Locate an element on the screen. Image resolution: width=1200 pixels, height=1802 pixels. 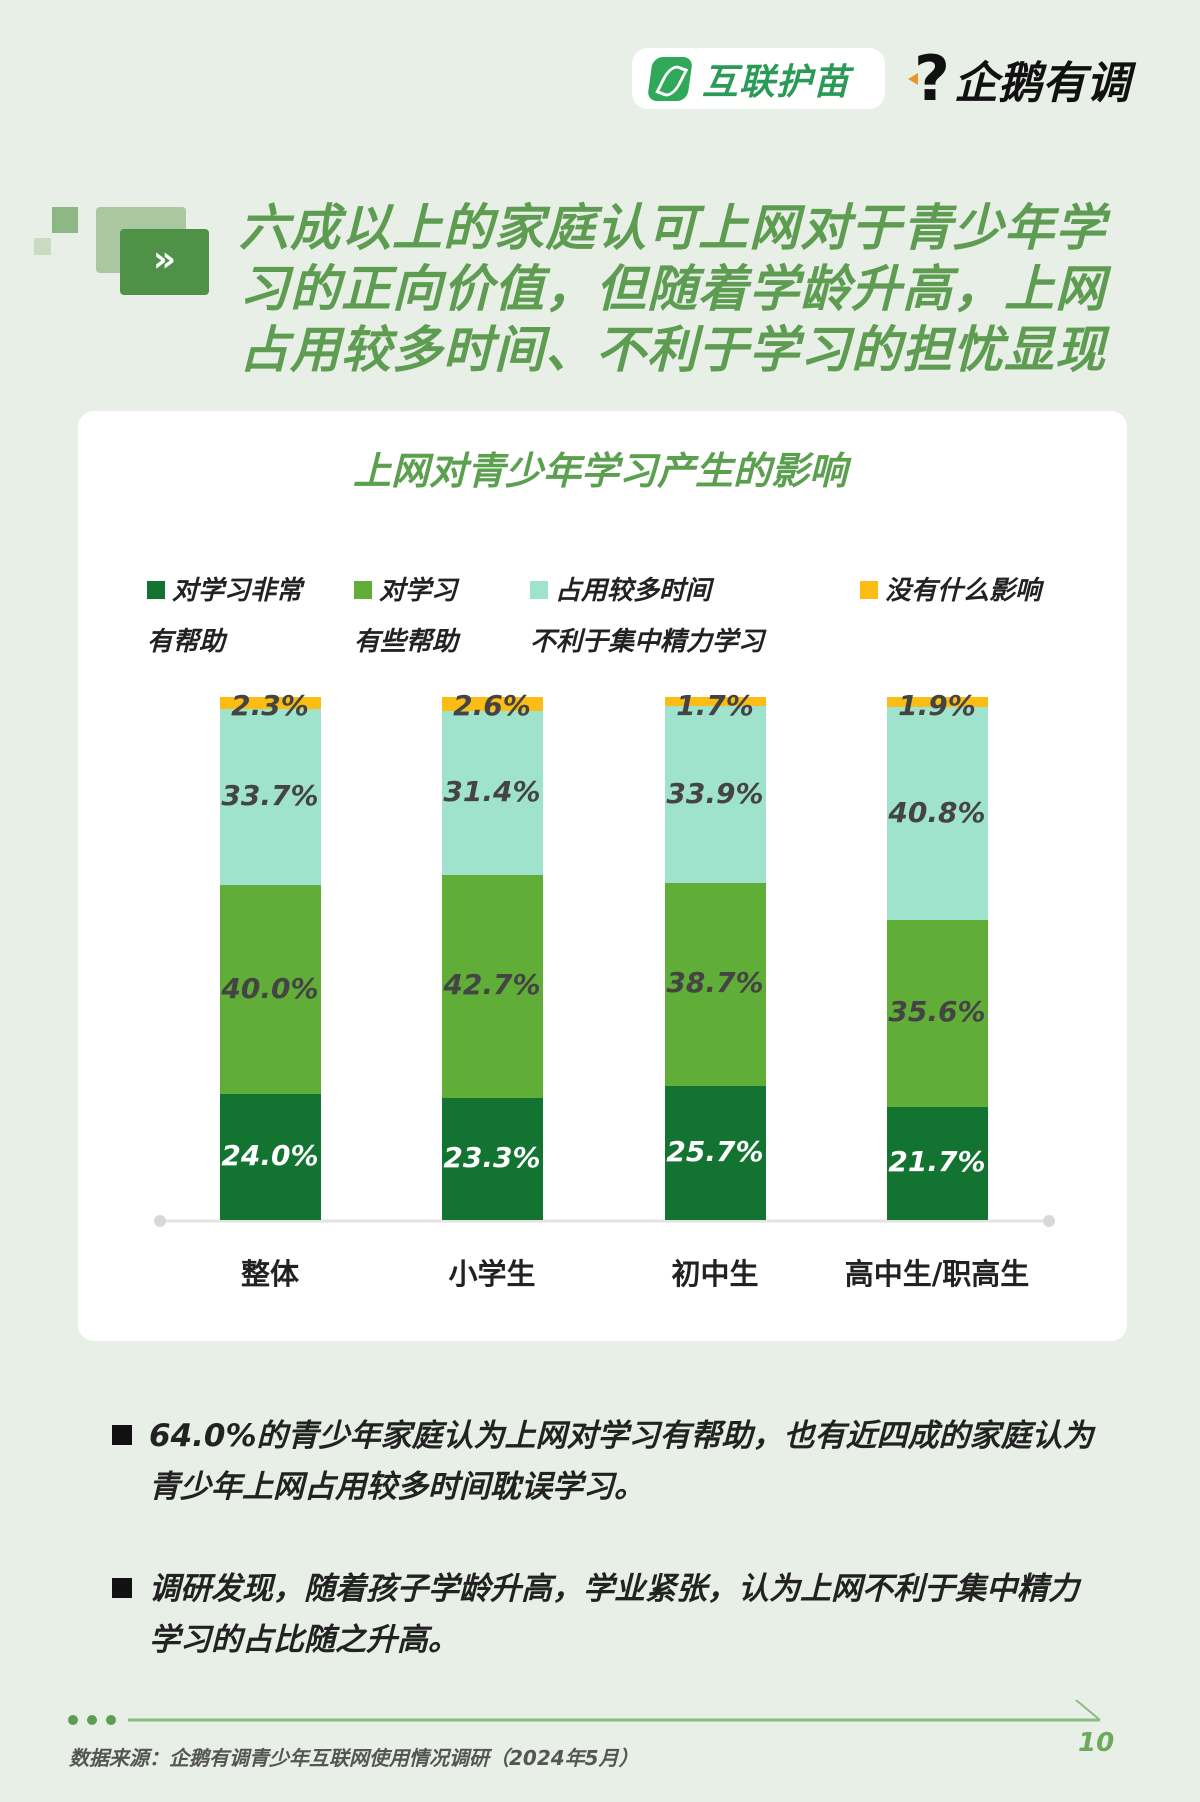
legend-label: 占用较多时间 不利于集中精力学习 is located at coordinates (647, 616).